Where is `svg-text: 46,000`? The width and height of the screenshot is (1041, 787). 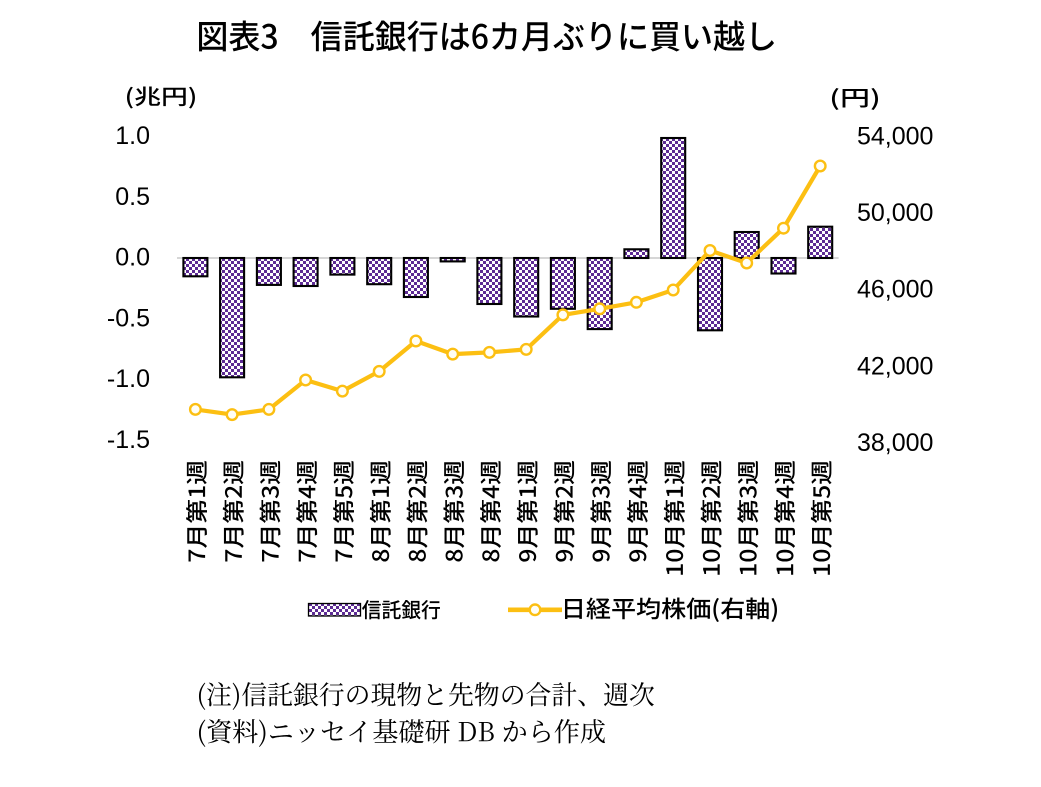 svg-text: 46,000 is located at coordinates (895, 290).